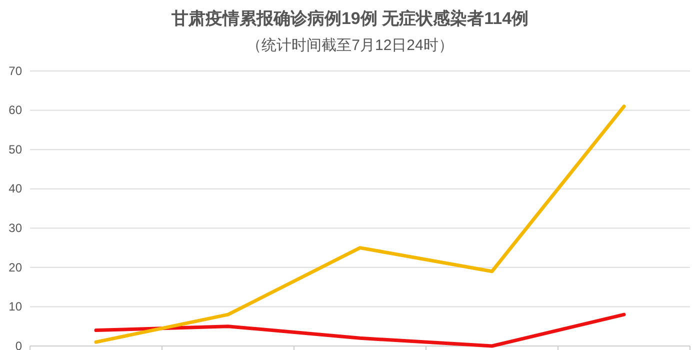 The width and height of the screenshot is (700, 350). I want to click on y-tick-label: 40, so click(15, 189).